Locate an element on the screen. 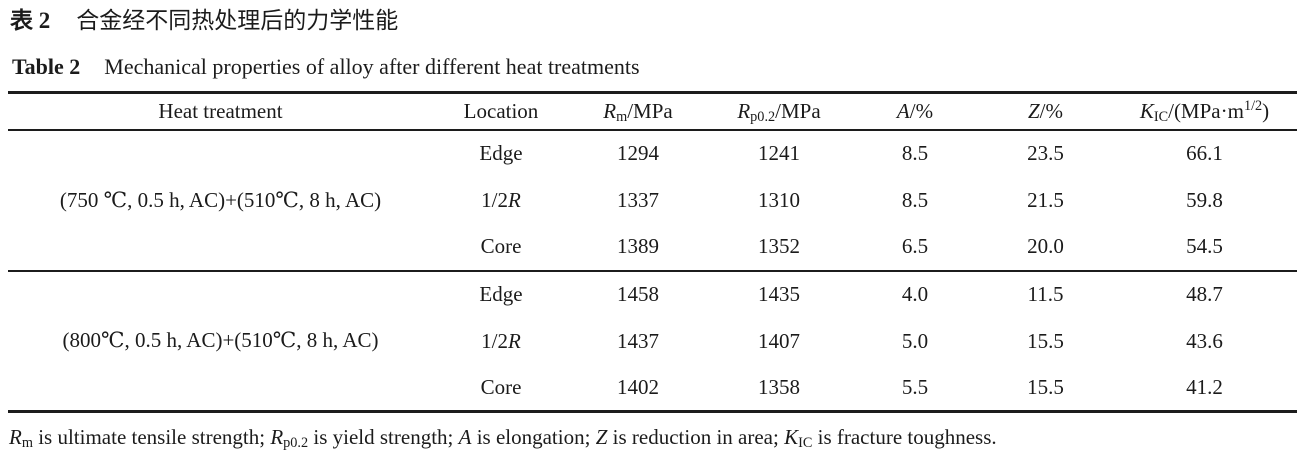  cell-kic: 43.6 is located at coordinates (1204, 340).